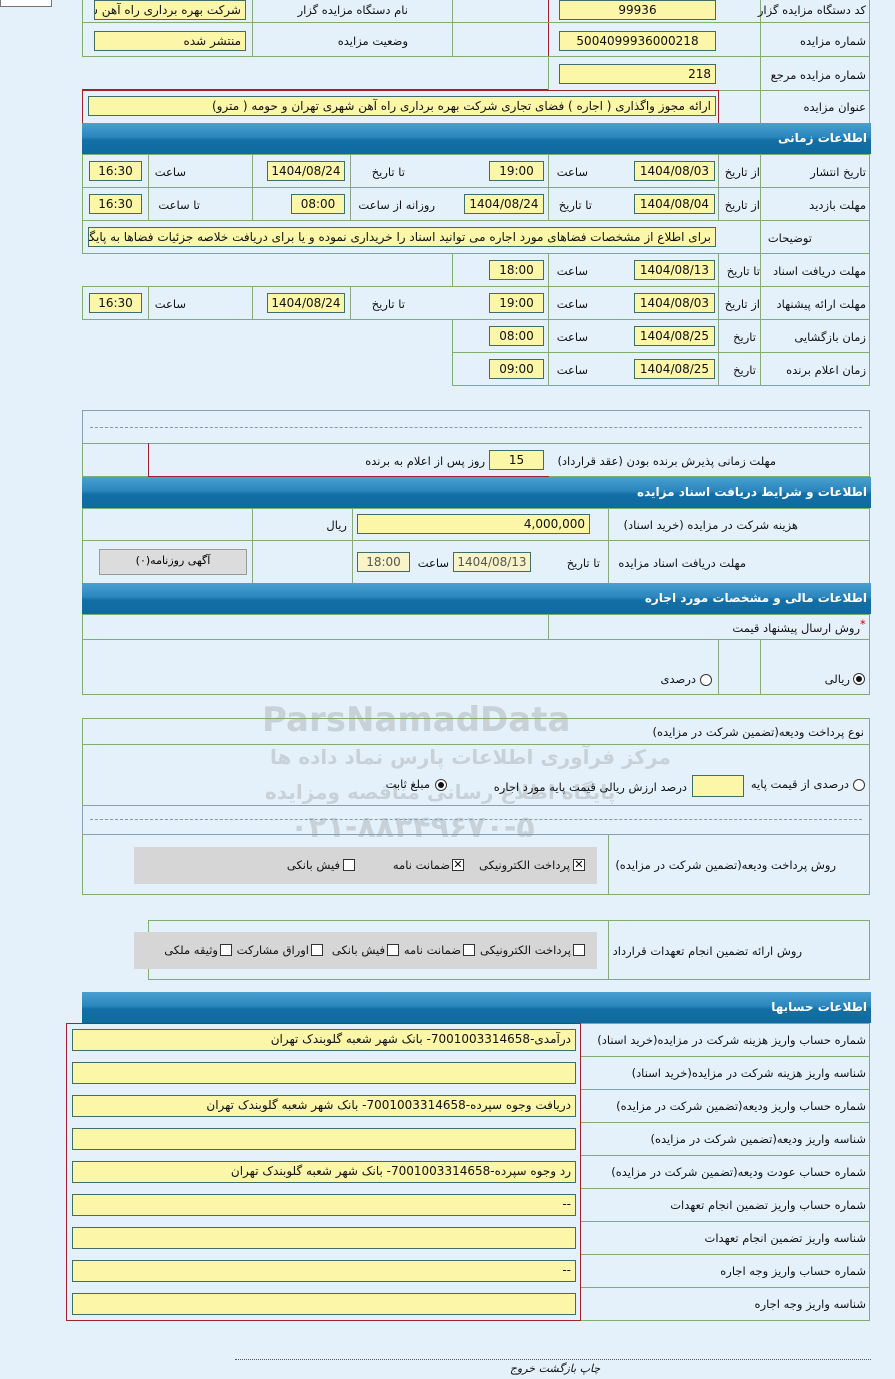 The image size is (895, 1379). I want to click on visit-label: مهلت بازدید, so click(837, 205).